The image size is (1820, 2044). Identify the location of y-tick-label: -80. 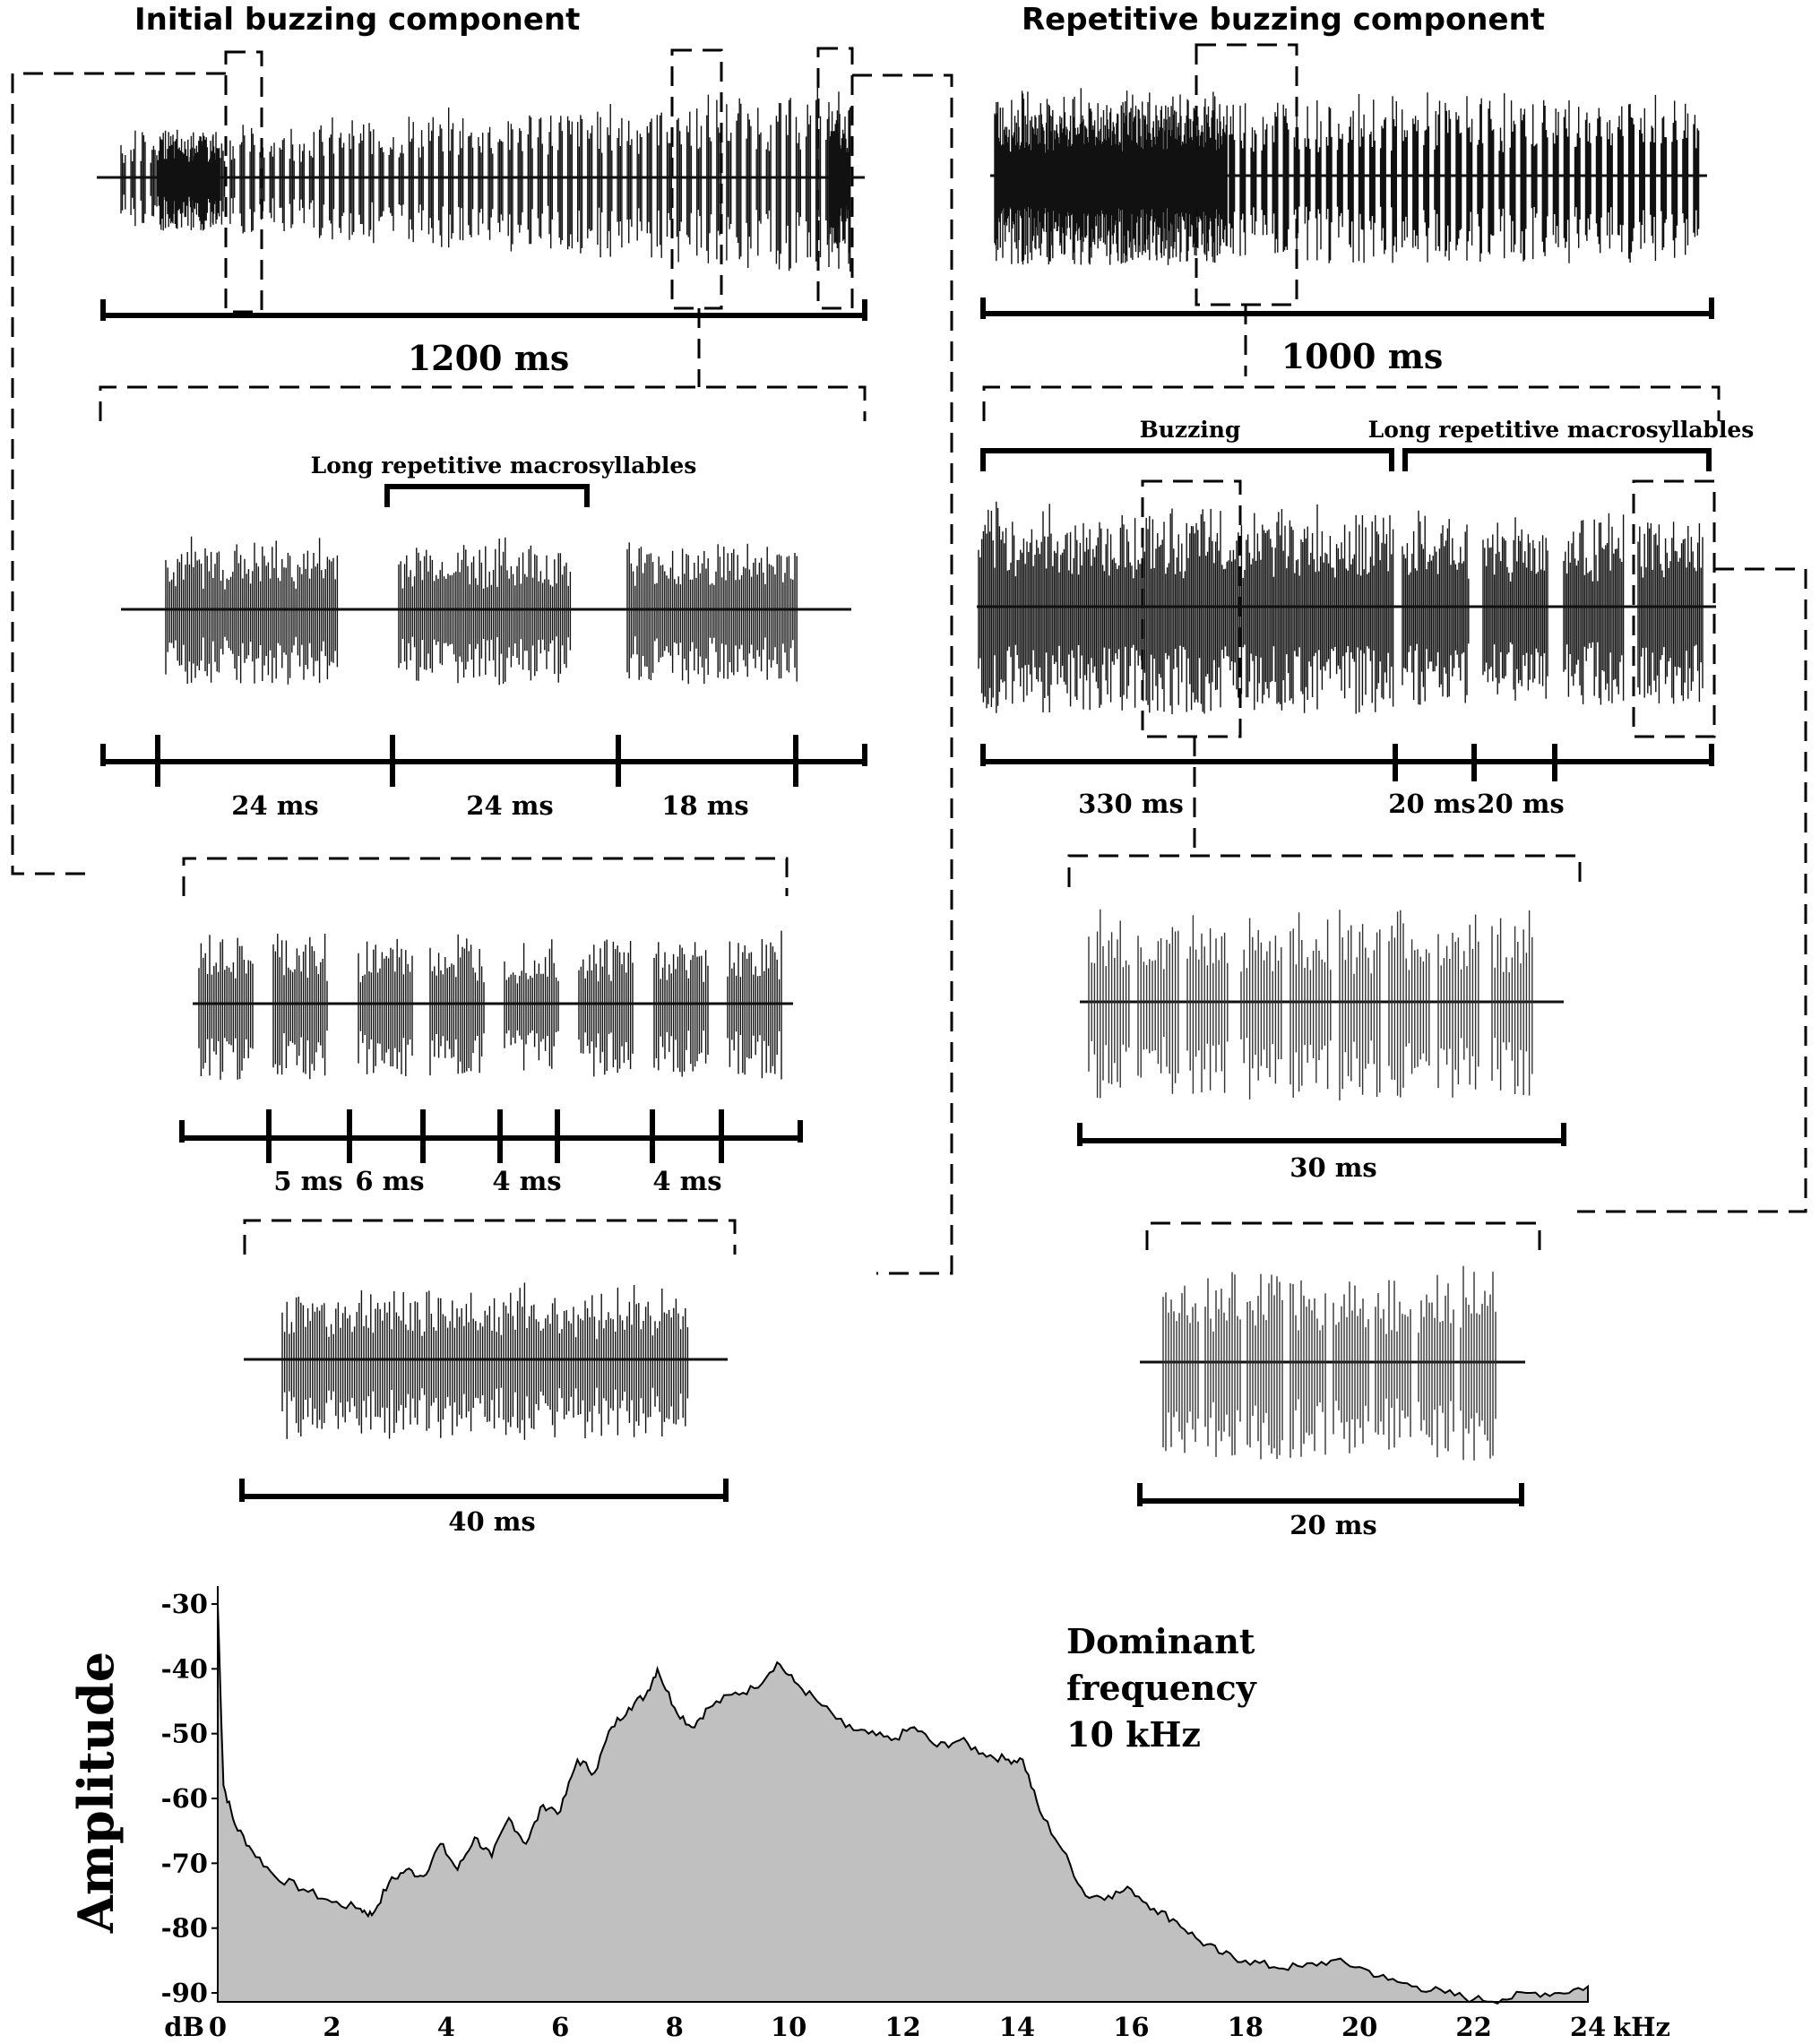
(184, 1929).